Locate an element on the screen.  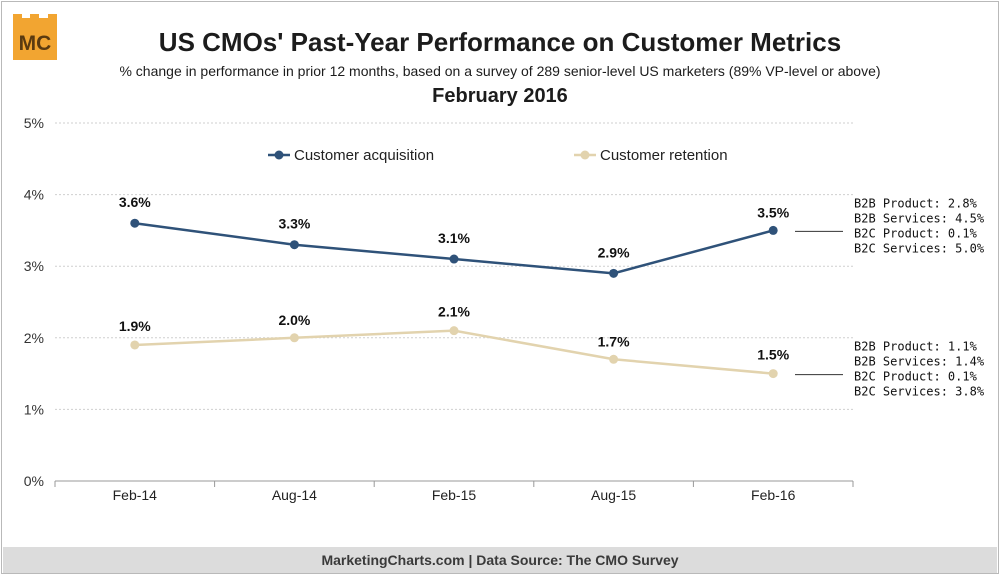
data-label: 1.9% is located at coordinates (135, 326).